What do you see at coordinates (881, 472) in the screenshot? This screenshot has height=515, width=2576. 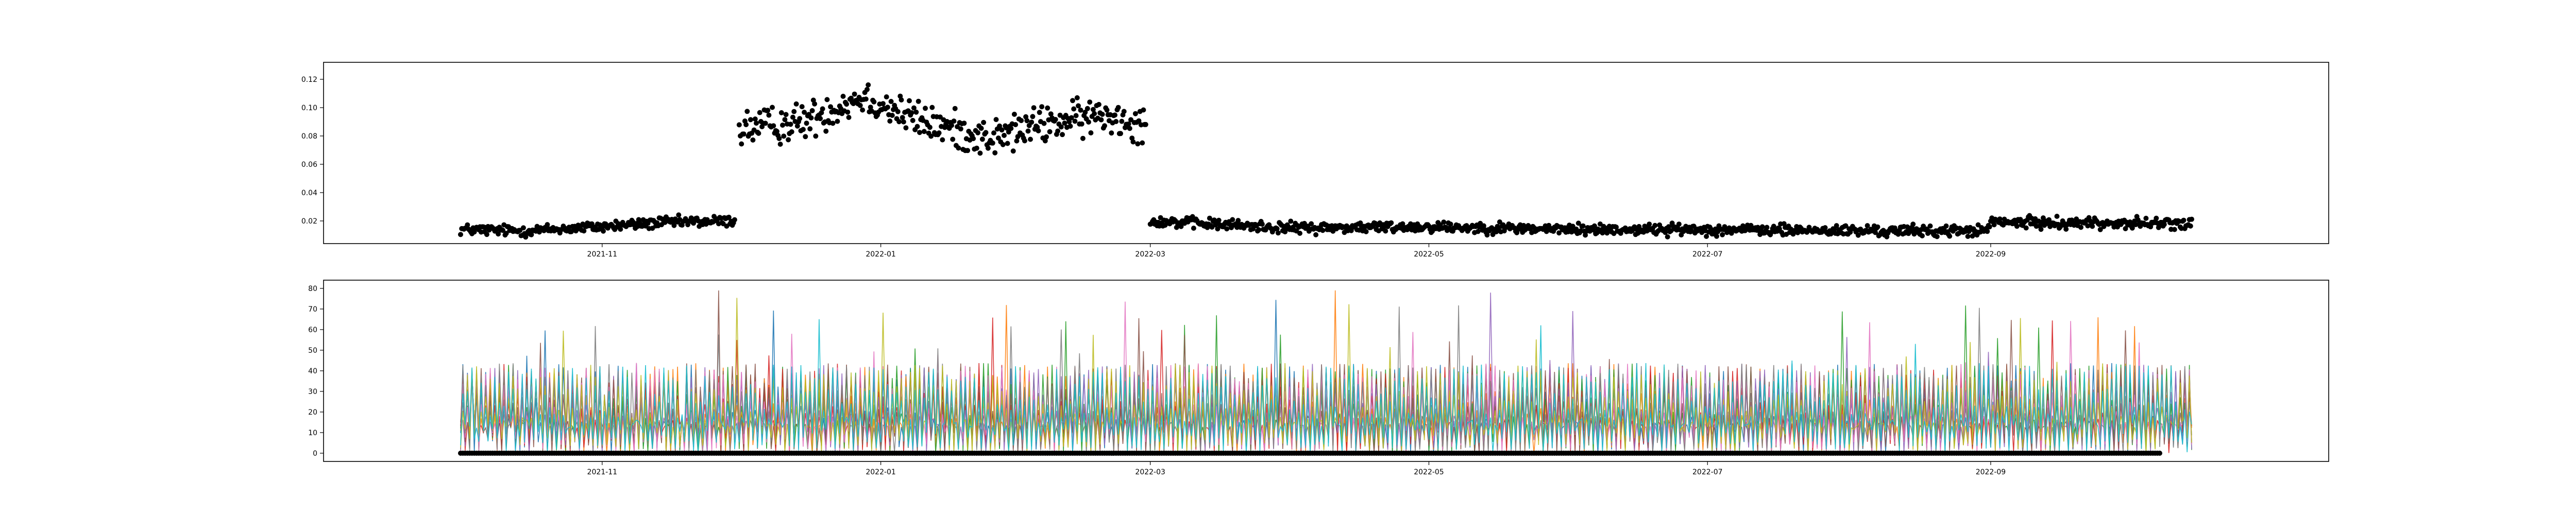 I see `x-tick-label: 2022-01` at bounding box center [881, 472].